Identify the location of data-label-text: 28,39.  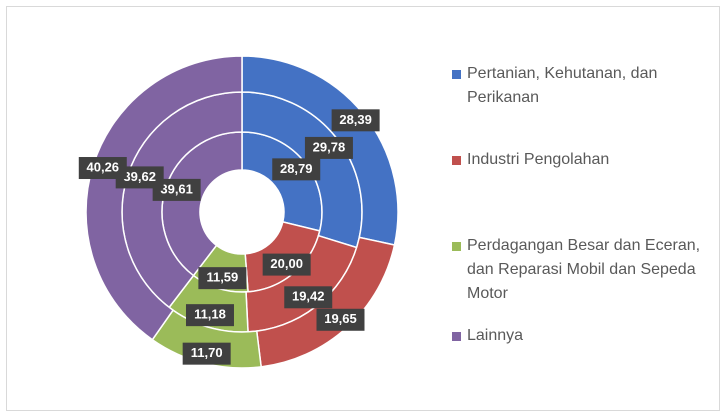
(355, 119).